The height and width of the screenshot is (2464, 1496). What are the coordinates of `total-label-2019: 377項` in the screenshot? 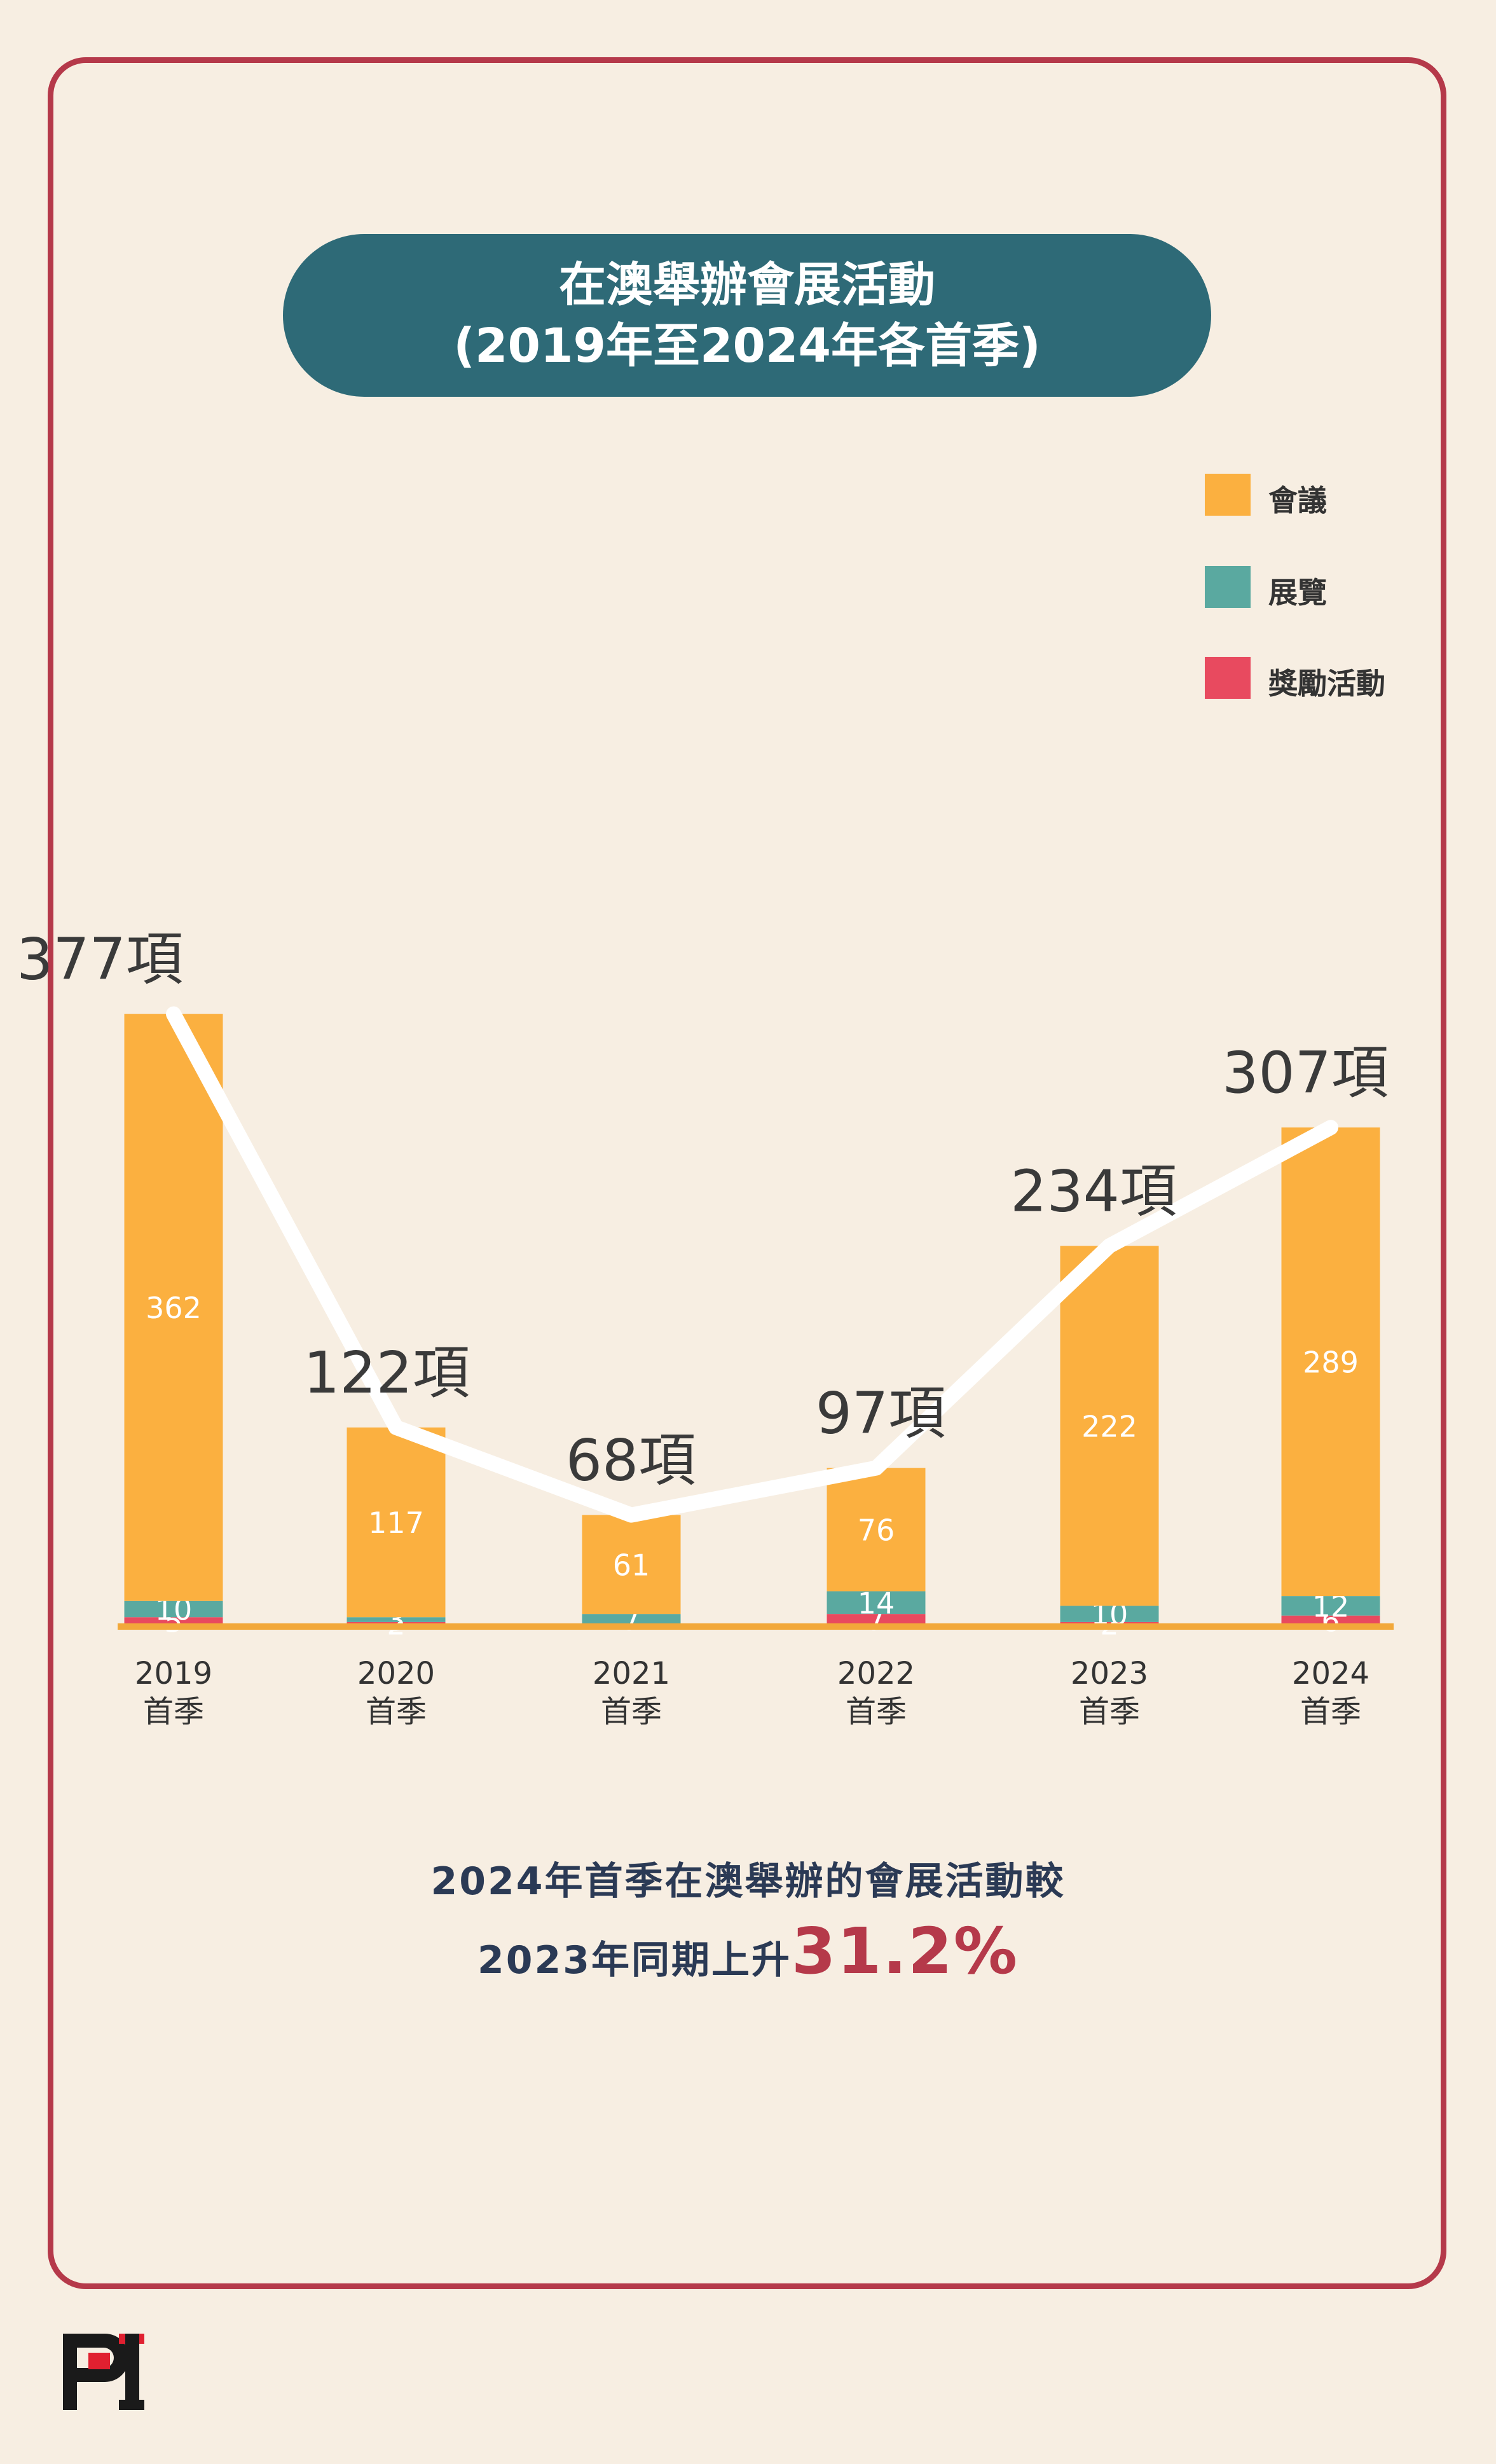 It's located at (100, 959).